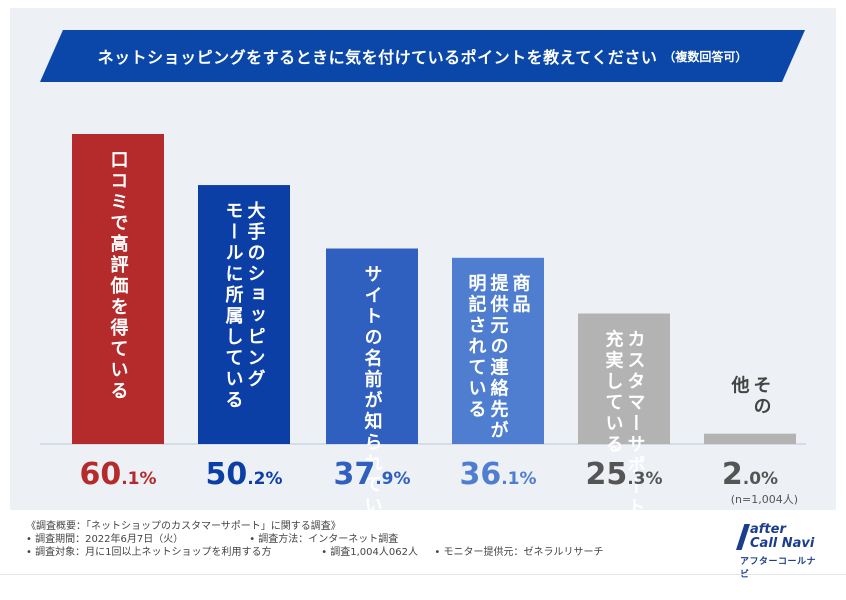 The height and width of the screenshot is (600, 846). Describe the element at coordinates (520, 294) in the screenshot. I see `category-label: 商品` at that location.